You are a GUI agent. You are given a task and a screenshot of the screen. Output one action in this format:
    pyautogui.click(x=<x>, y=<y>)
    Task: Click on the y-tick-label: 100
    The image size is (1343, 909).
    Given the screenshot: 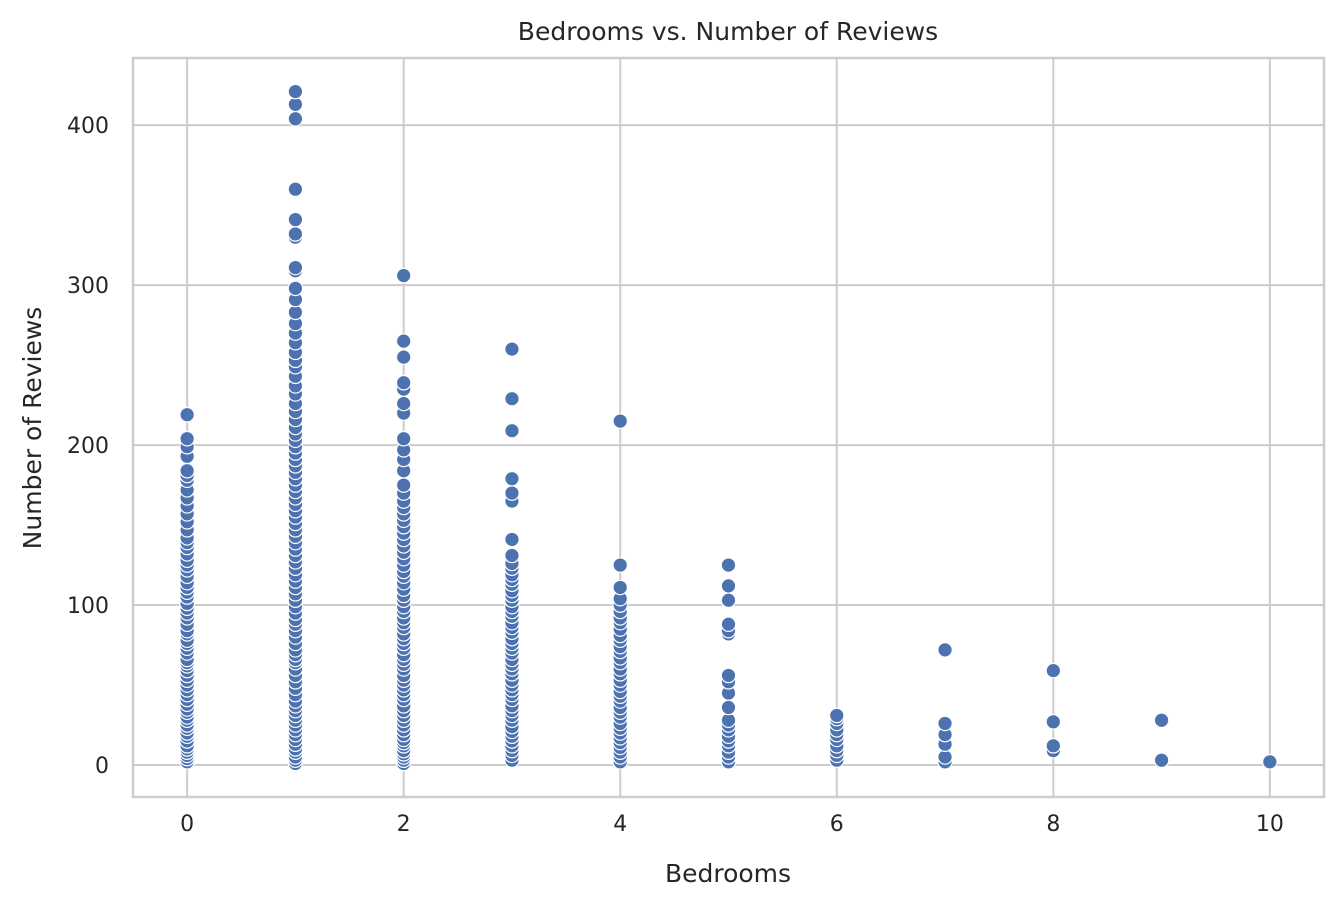 What is the action you would take?
    pyautogui.click(x=88, y=606)
    